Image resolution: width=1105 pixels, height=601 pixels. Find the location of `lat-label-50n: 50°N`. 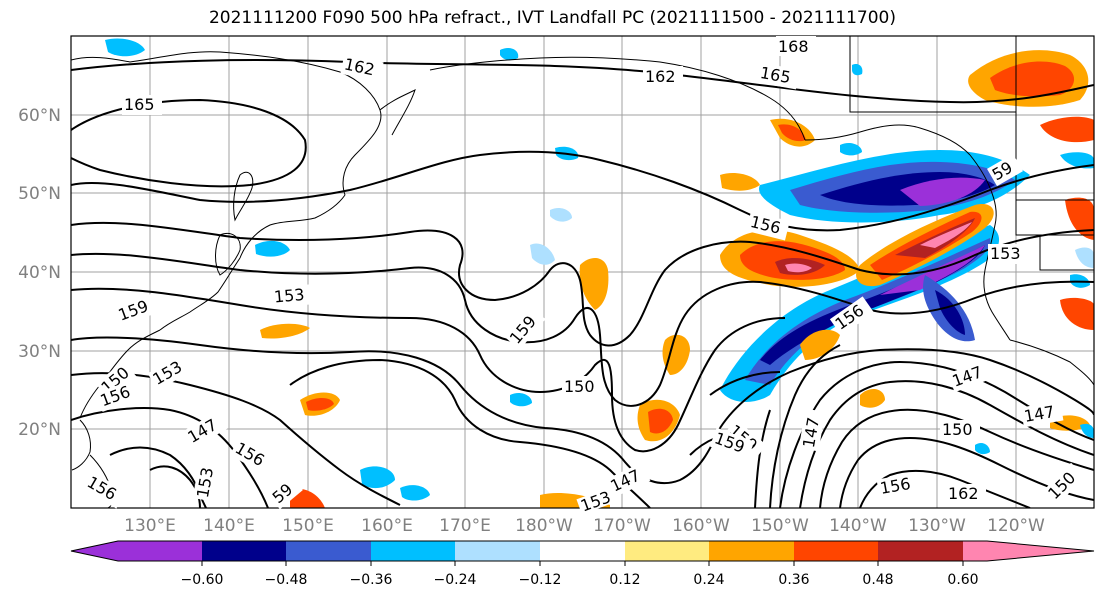

lat-label-50n: 50°N is located at coordinates (39, 194).